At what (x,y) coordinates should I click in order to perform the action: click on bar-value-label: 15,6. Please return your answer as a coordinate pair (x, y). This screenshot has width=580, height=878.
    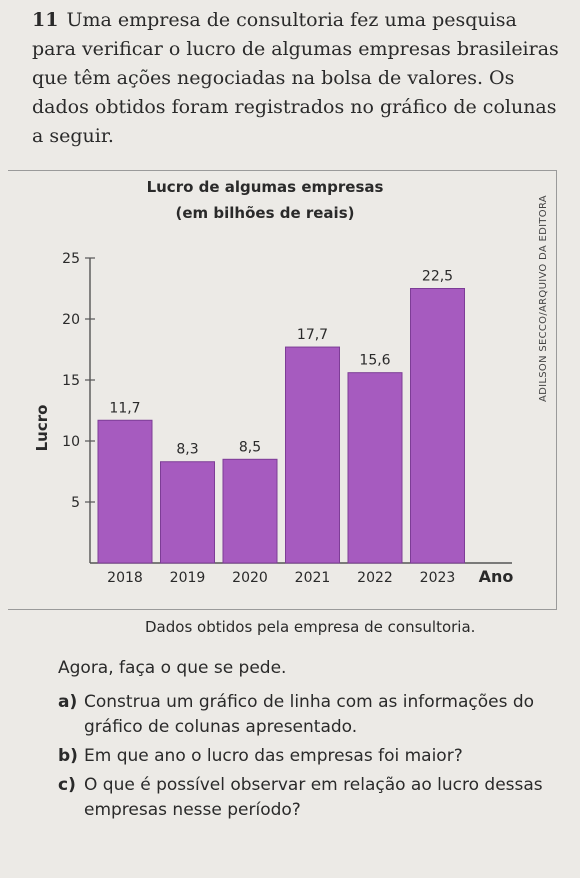
    Looking at the image, I should click on (374, 361).